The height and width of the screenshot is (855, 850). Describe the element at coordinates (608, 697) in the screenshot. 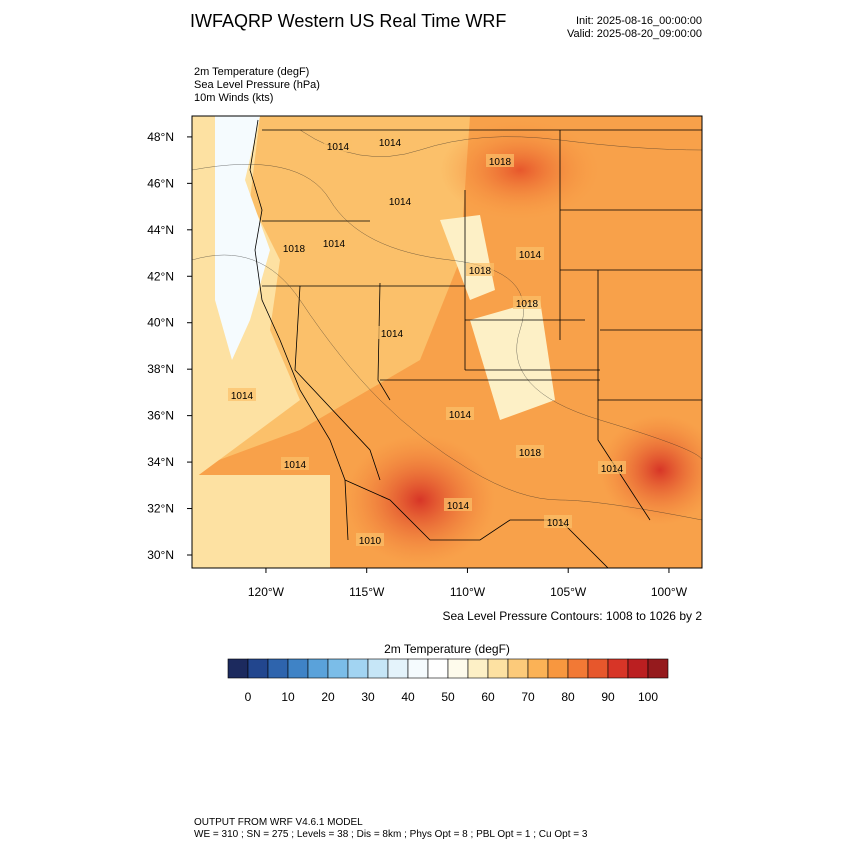

I see `colorbar-tick-label: 90` at that location.